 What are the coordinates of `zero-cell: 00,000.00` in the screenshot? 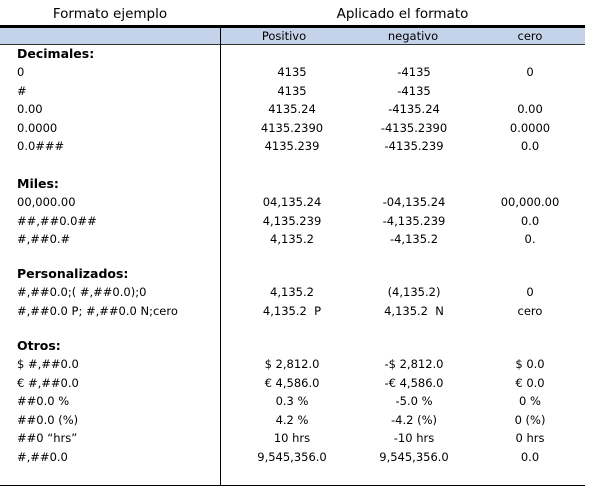 It's located at (530, 202).